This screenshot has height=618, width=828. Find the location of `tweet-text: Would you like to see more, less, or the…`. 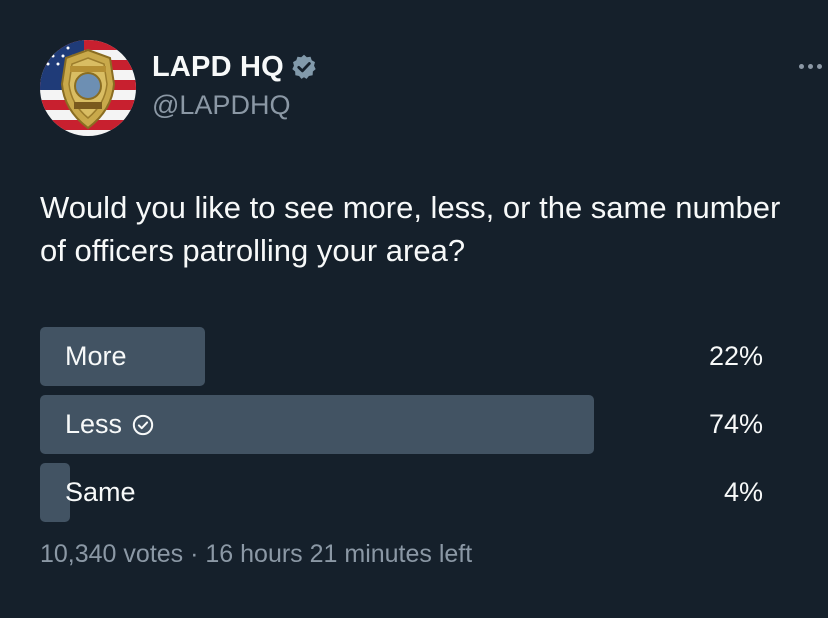

tweet-text: Would you like to see more, less, or the… is located at coordinates (410, 229).